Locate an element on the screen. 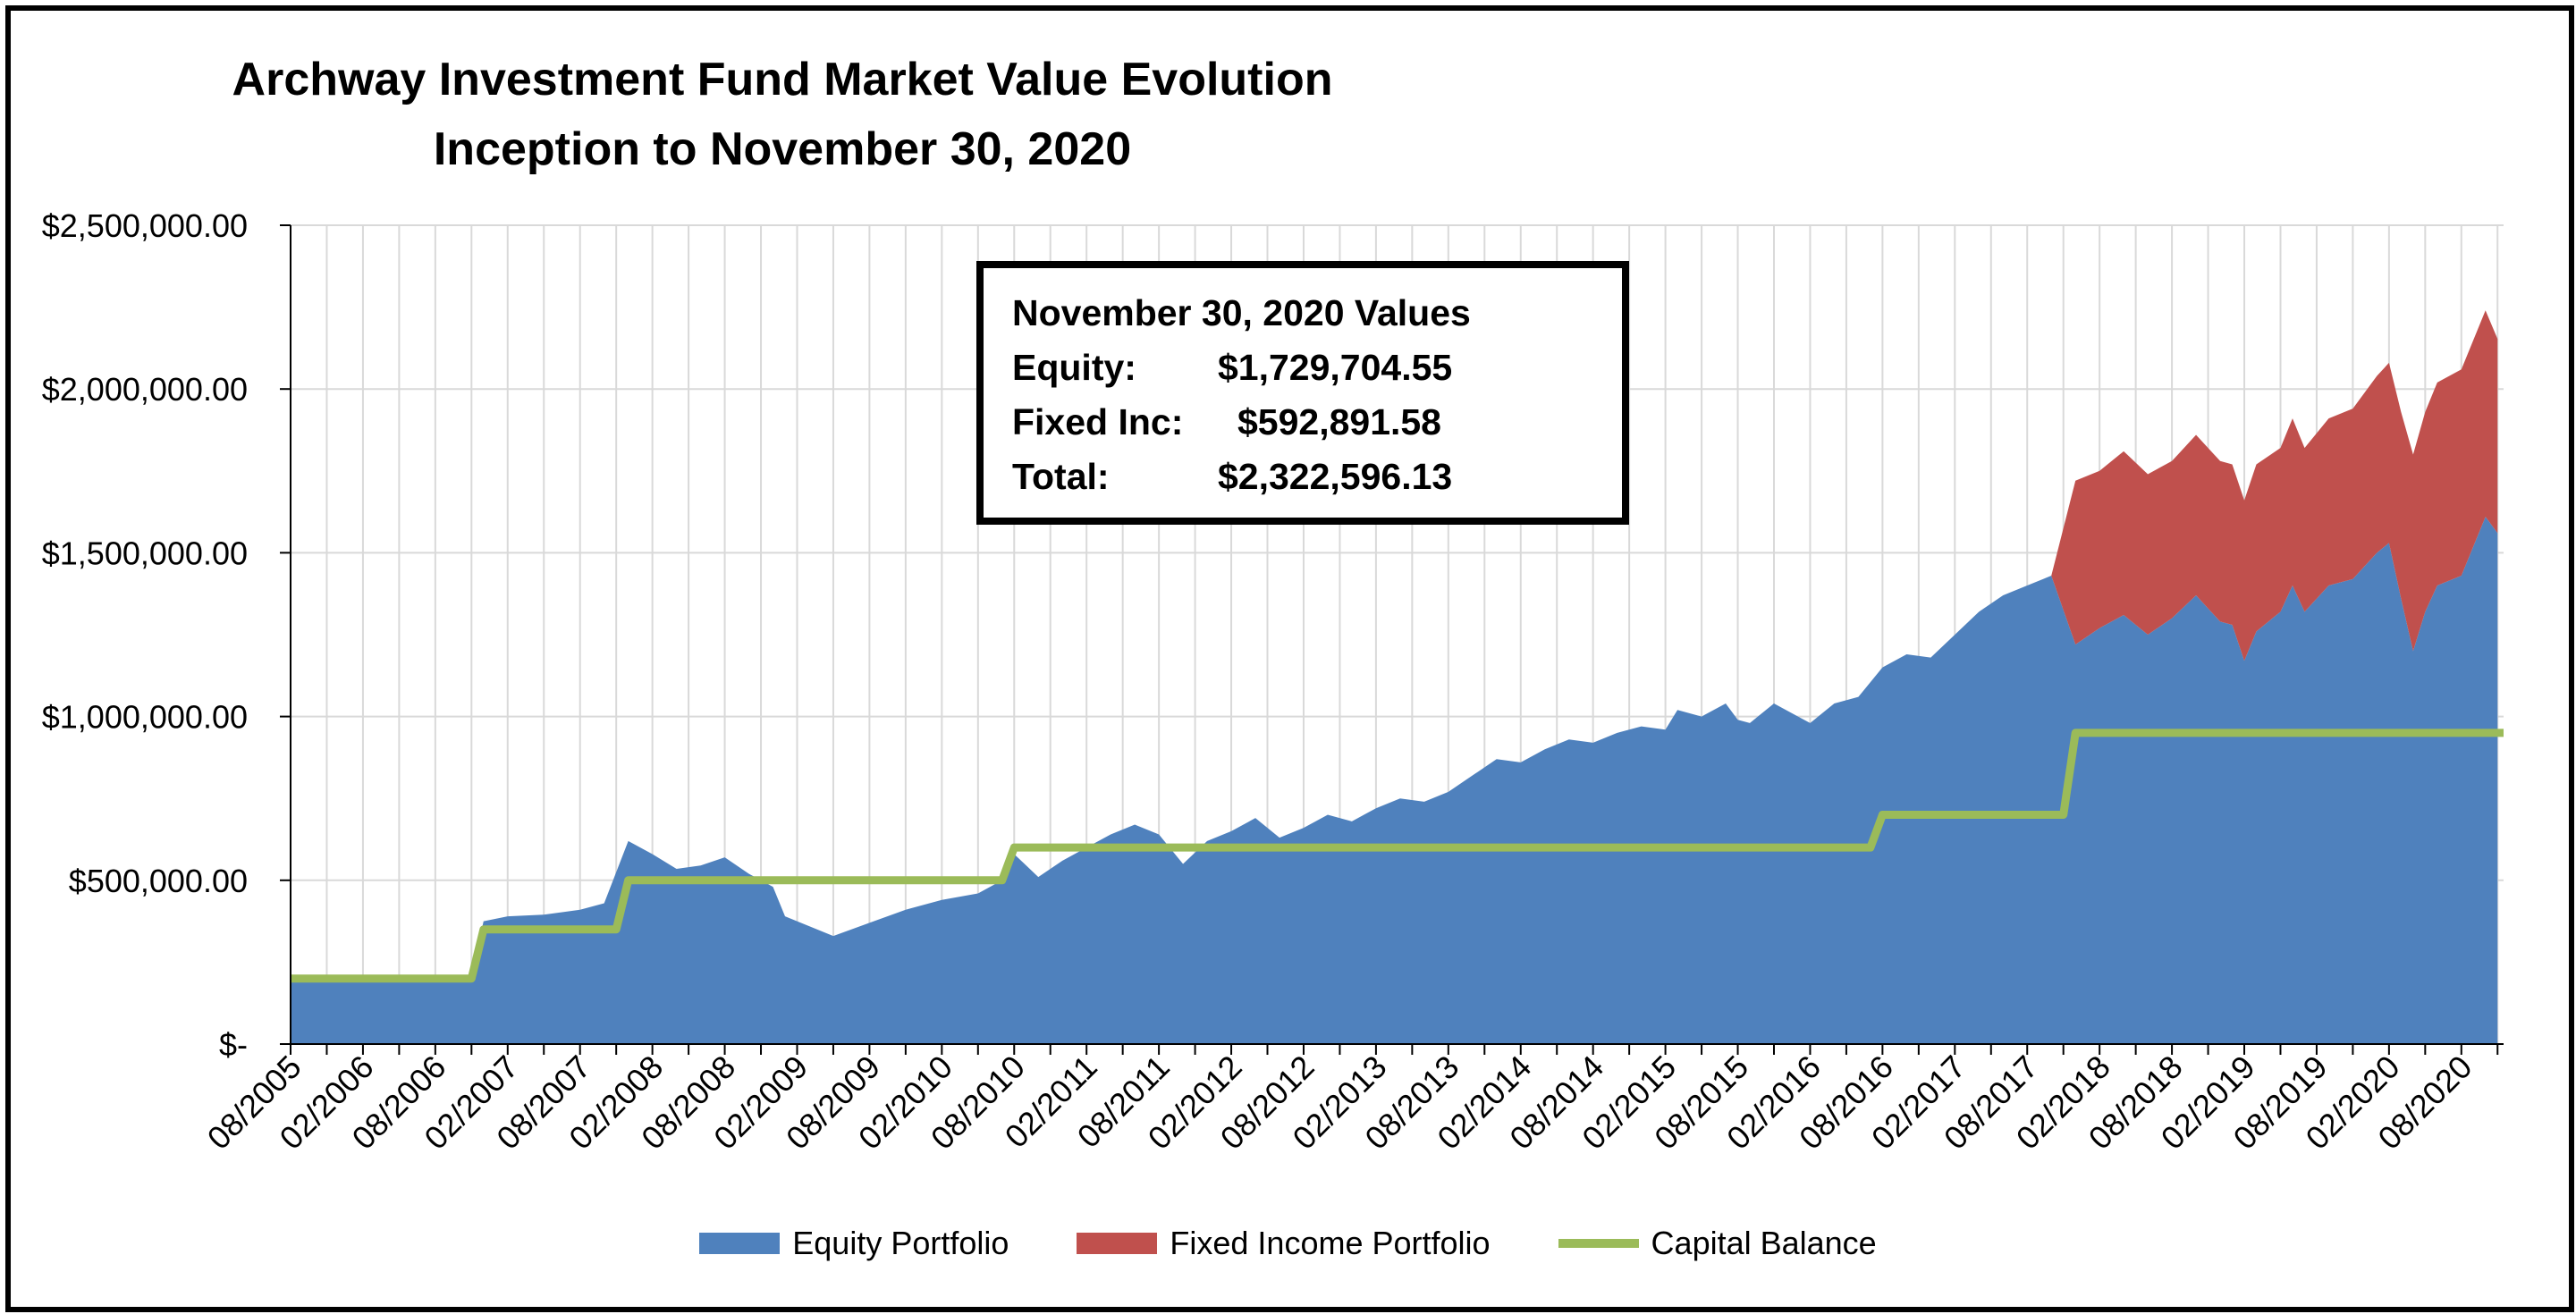 This screenshot has width=2576, height=1314. legend-label-capital: Capital Balance is located at coordinates (1764, 1243).